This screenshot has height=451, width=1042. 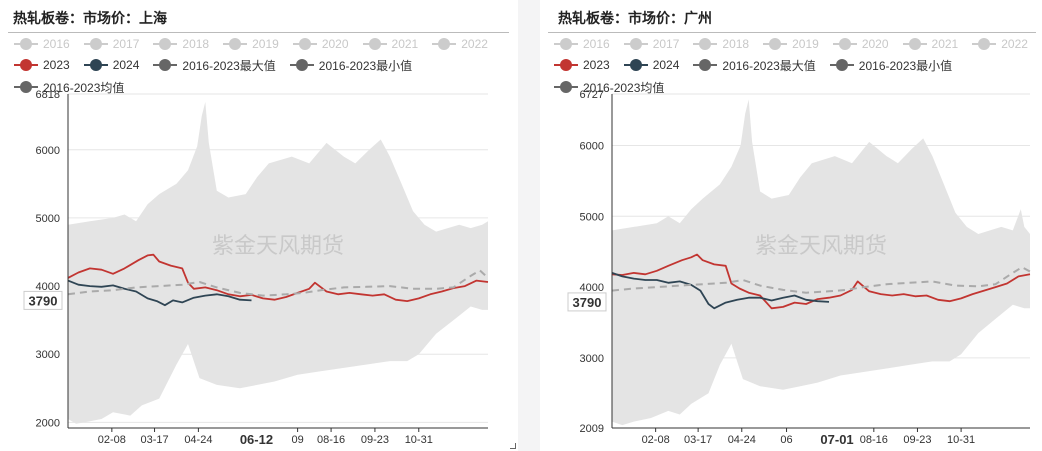 What do you see at coordinates (513, 446) in the screenshot?
I see `resize-handle-icon` at bounding box center [513, 446].